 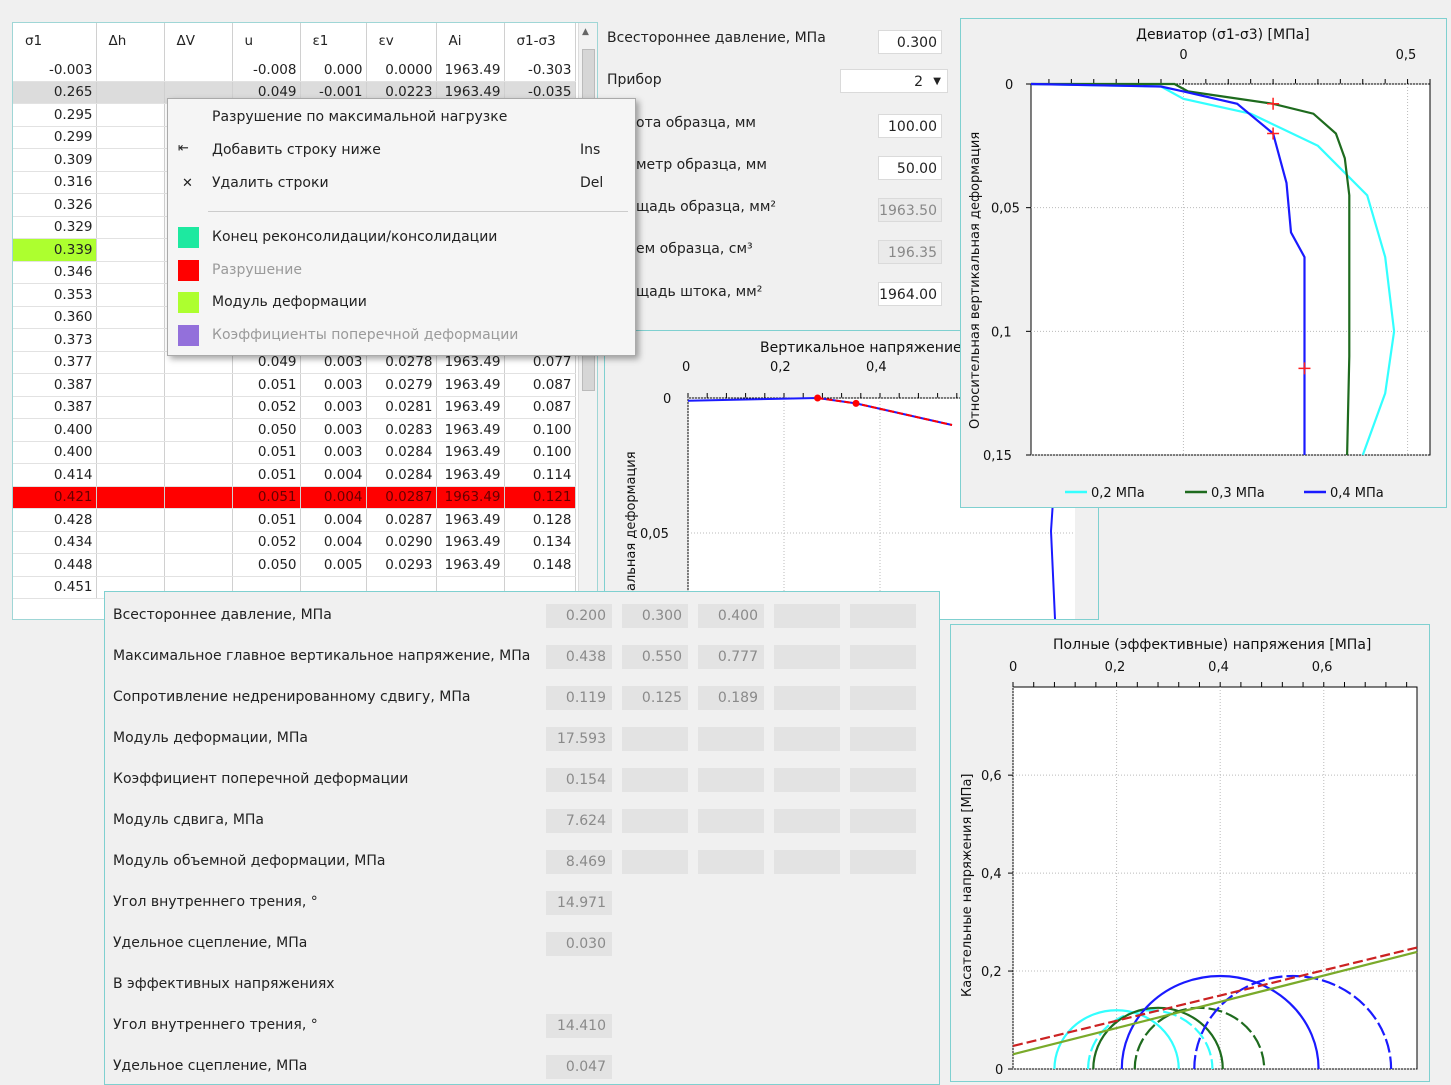 What do you see at coordinates (266, 41) in the screenshot?
I see `col-header-u: u` at bounding box center [266, 41].